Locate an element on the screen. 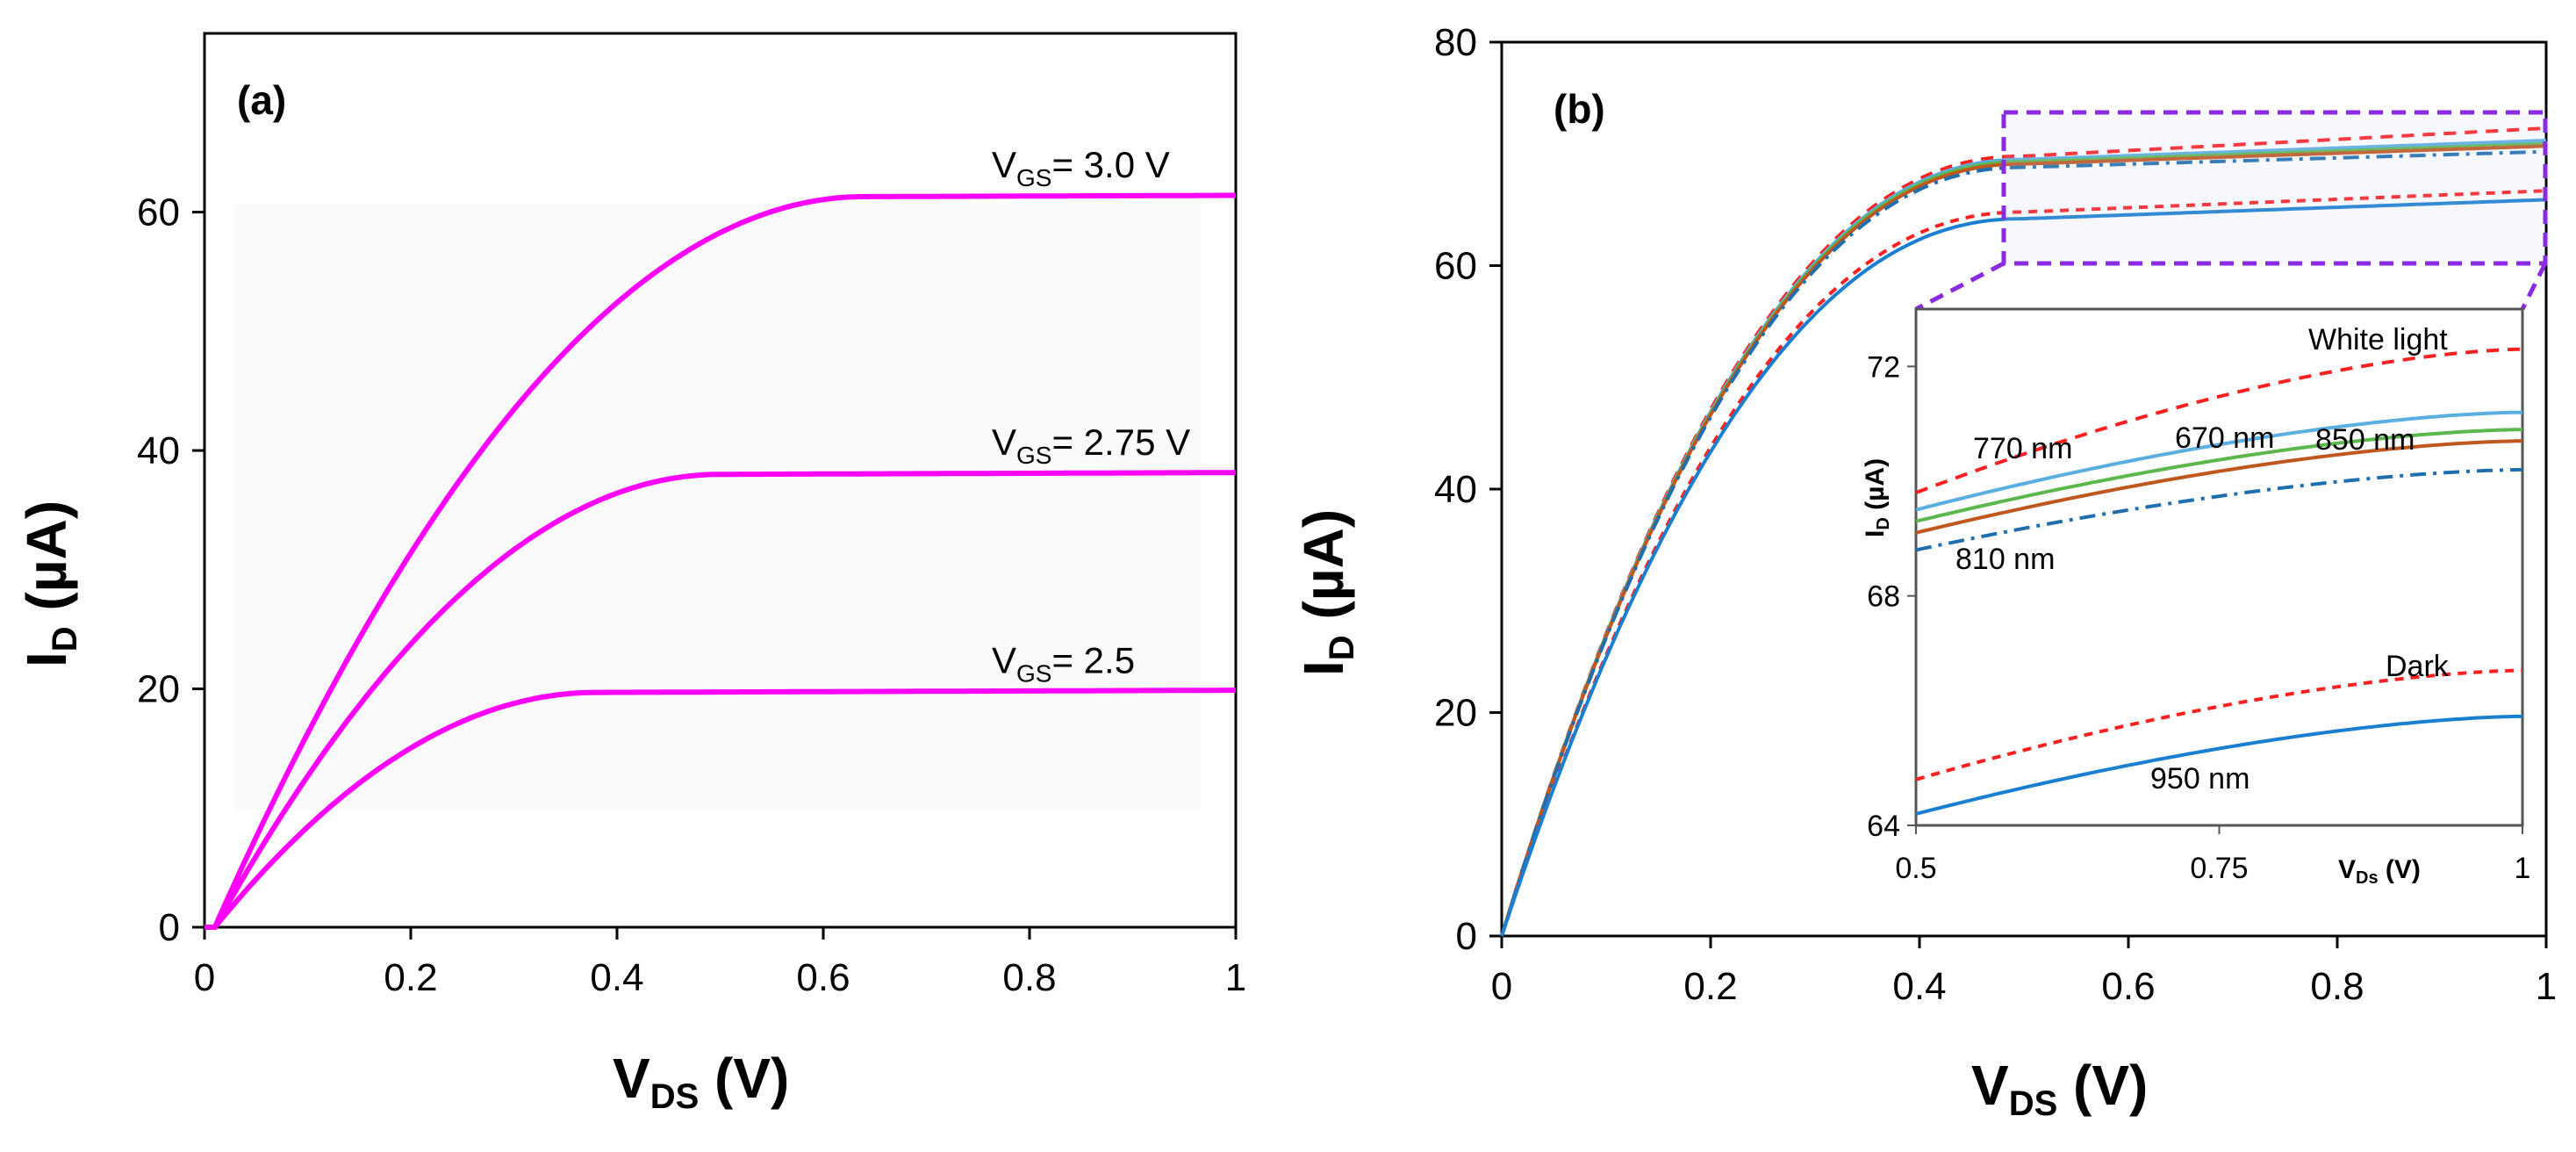  inset-plot-area is located at coordinates (2219, 567).